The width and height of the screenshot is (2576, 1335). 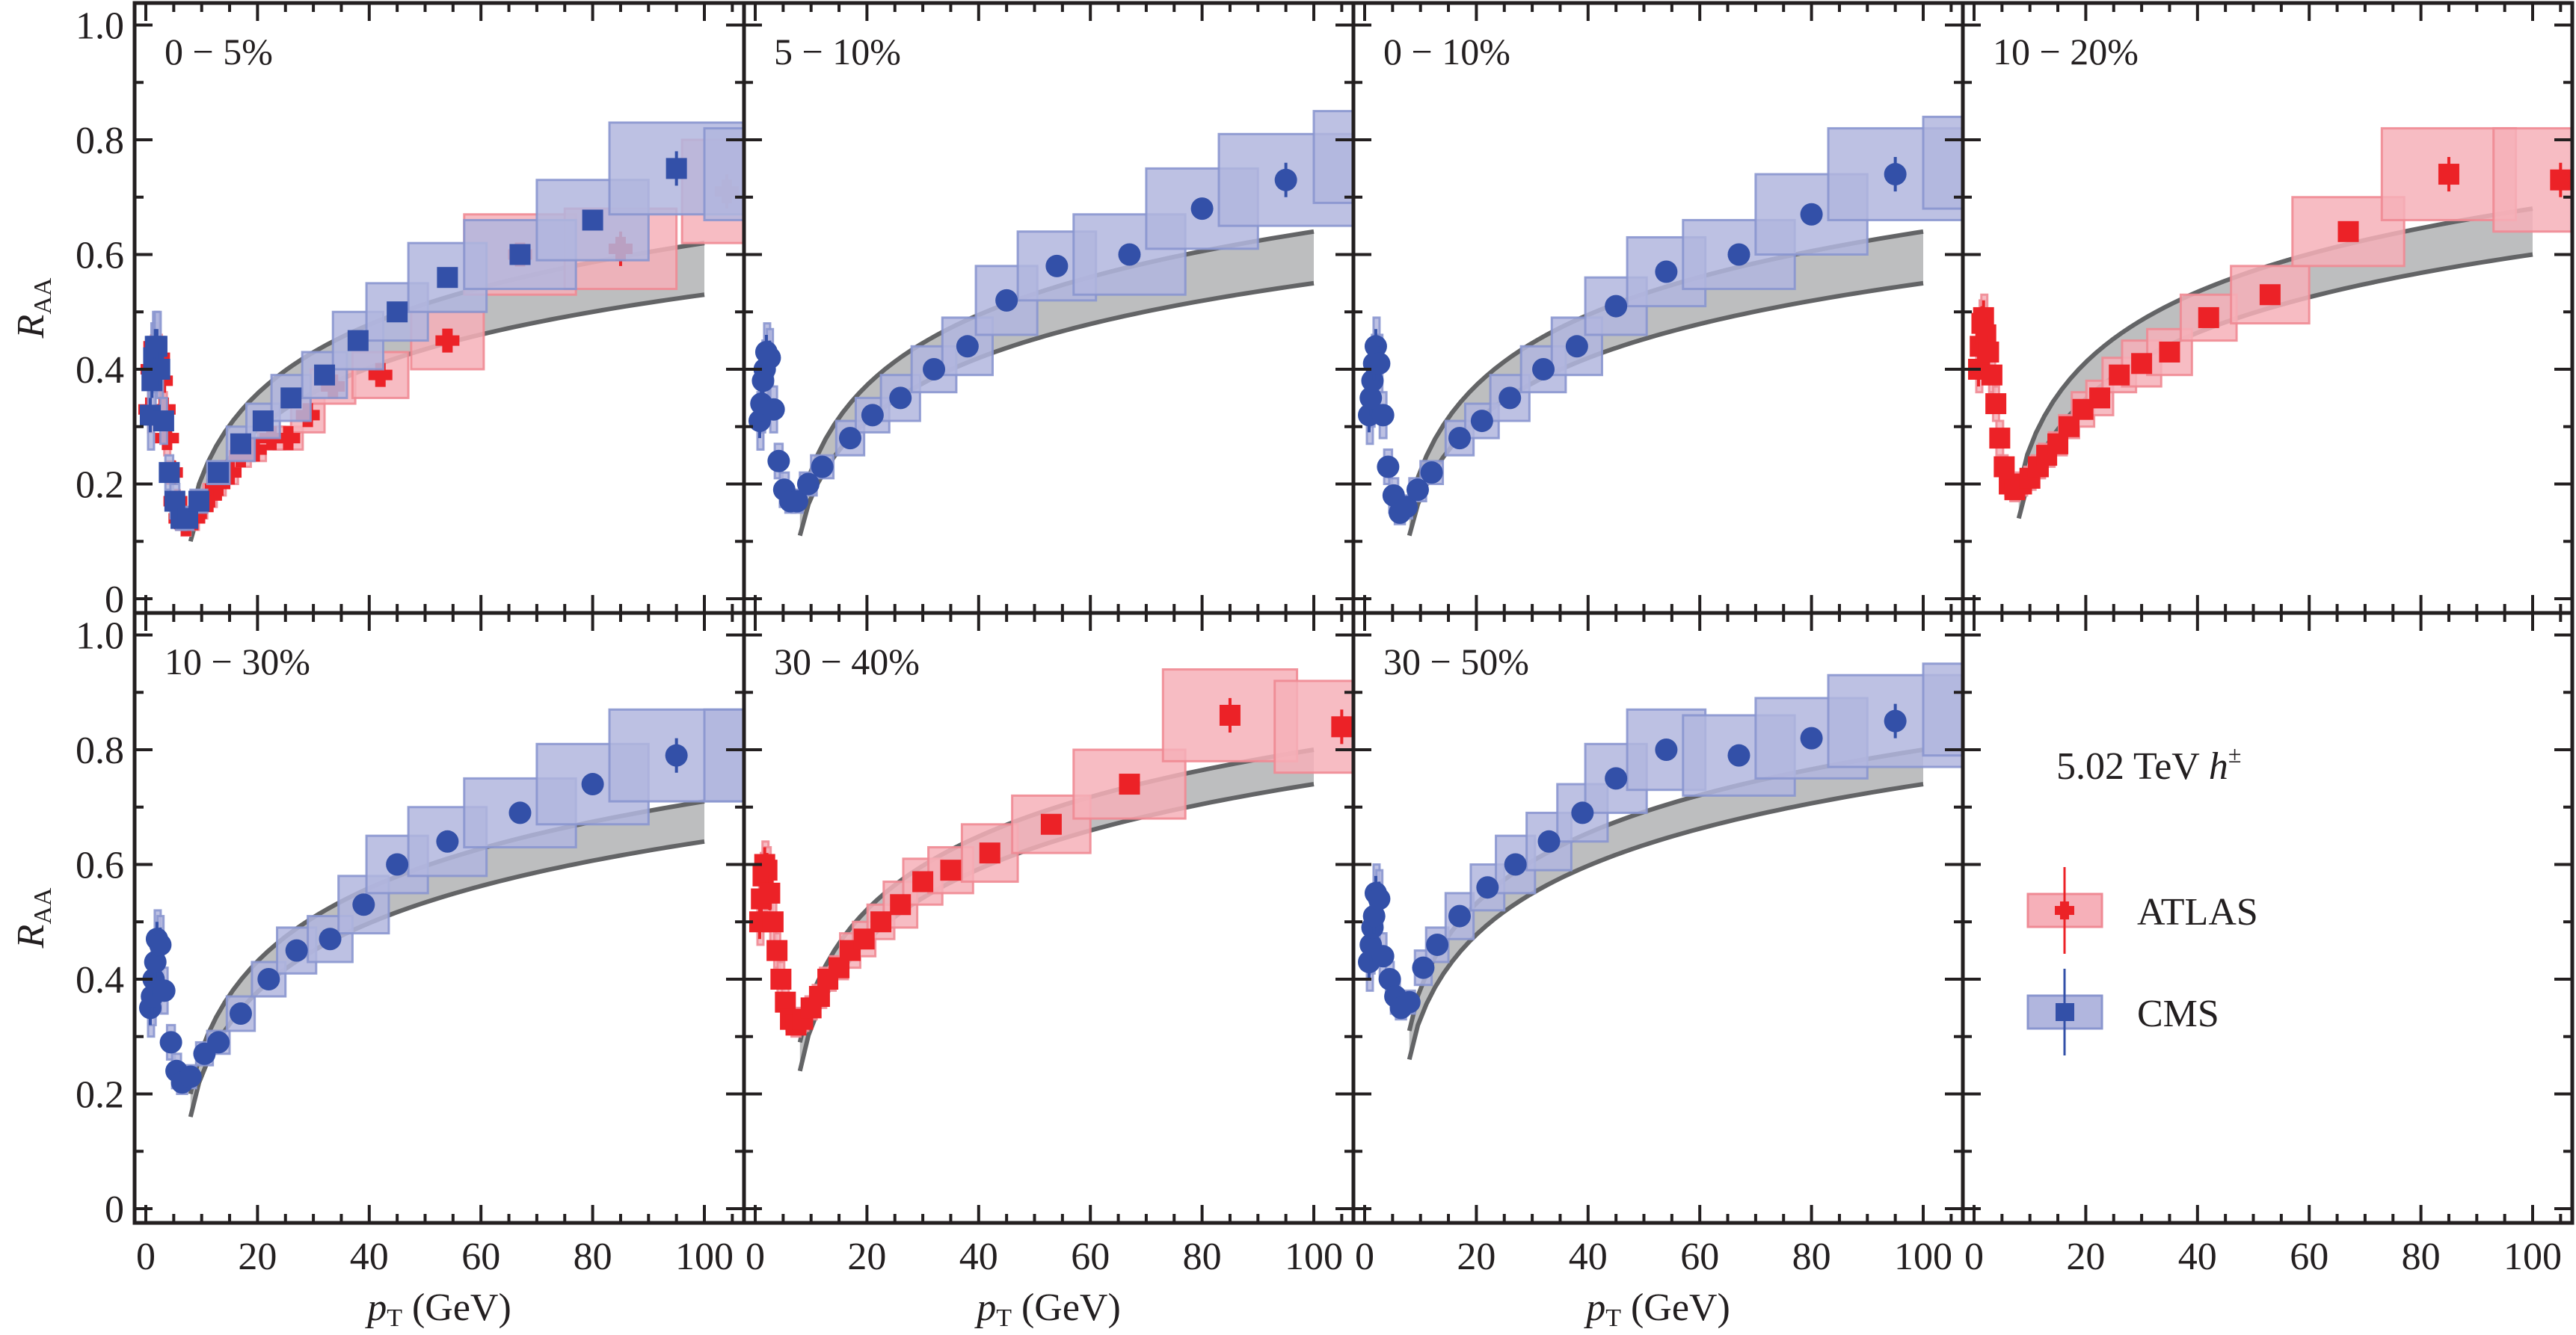 I want to click on x-axis-label: pT (GeV), so click(x=437, y=1309).